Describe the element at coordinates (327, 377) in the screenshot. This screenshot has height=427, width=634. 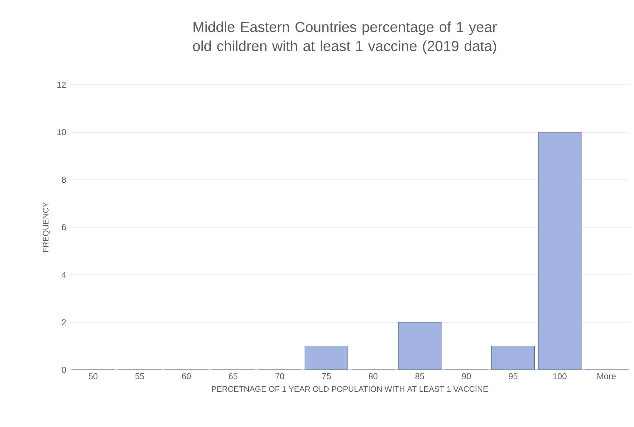
I see `x-tick-label: 75` at that location.